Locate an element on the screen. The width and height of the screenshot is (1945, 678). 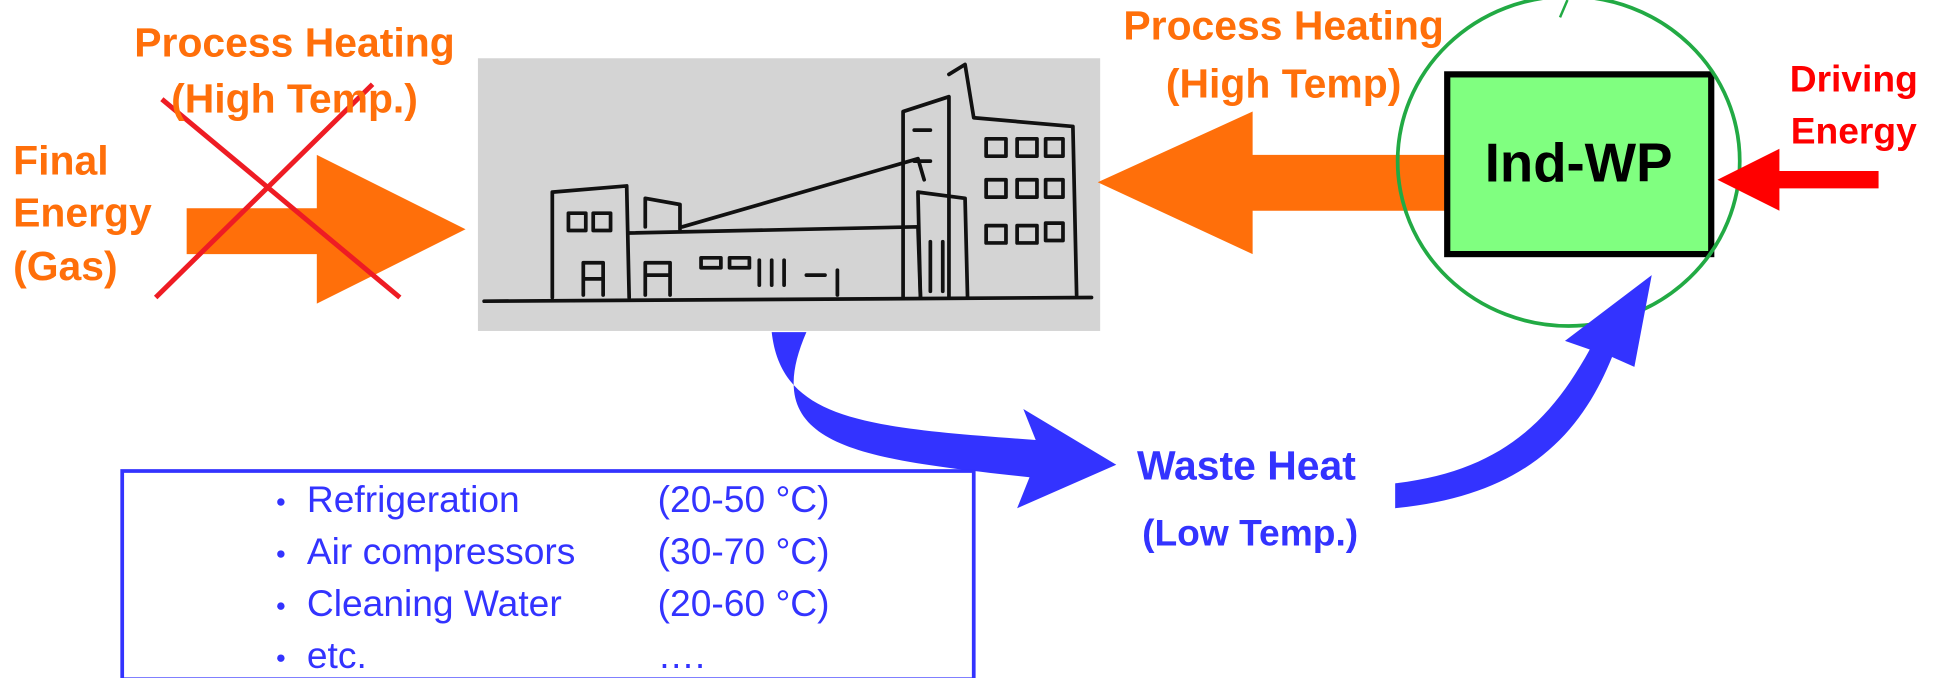
waste-heat-label: (Low Temp.) is located at coordinates (1250, 532).